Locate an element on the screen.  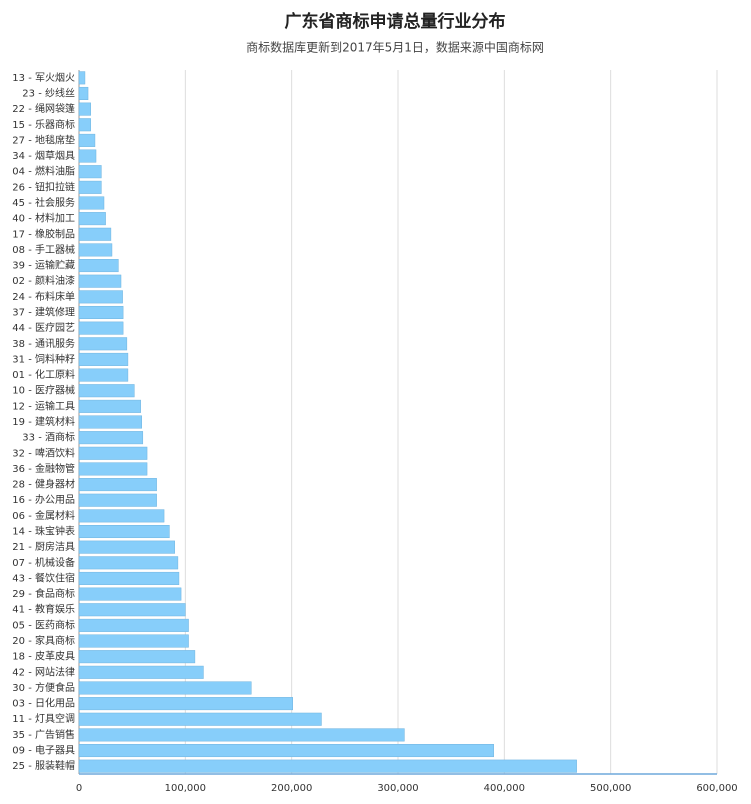
x-tick-label: 600,000 is located at coordinates (716, 788).